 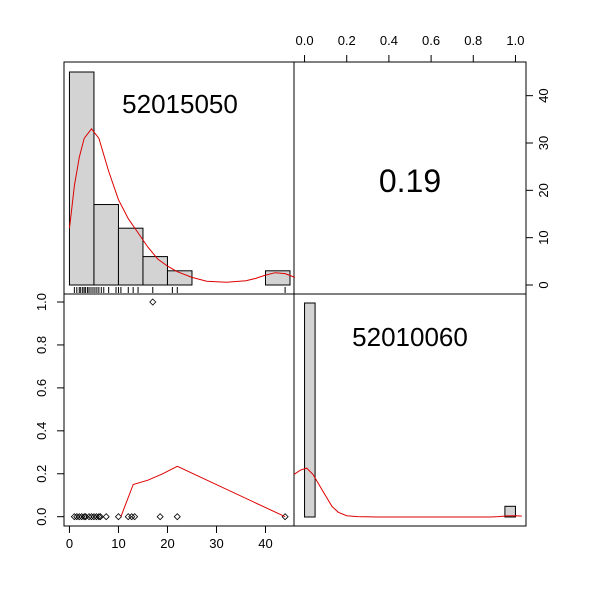 What do you see at coordinates (389, 40) in the screenshot?
I see `top-tick-label: 0.4` at bounding box center [389, 40].